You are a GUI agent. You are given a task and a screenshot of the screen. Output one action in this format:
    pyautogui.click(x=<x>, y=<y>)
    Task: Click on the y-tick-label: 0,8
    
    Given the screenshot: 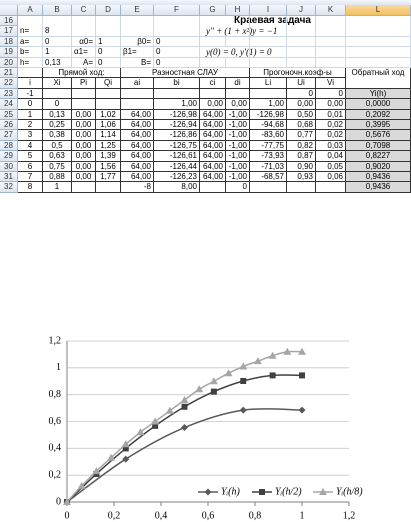 What is the action you would take?
    pyautogui.click(x=55, y=394)
    